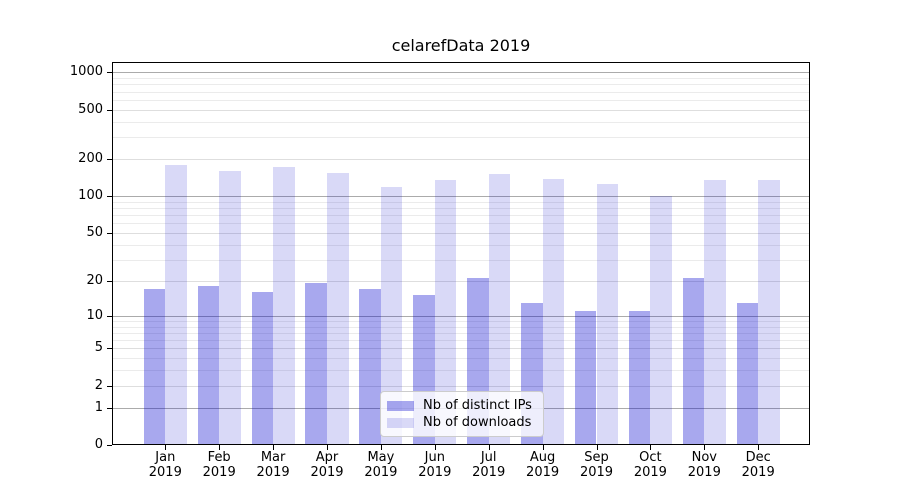 This screenshot has height=500, width=900. Describe the element at coordinates (499, 309) in the screenshot. I see `bar-downloads-jul` at that location.